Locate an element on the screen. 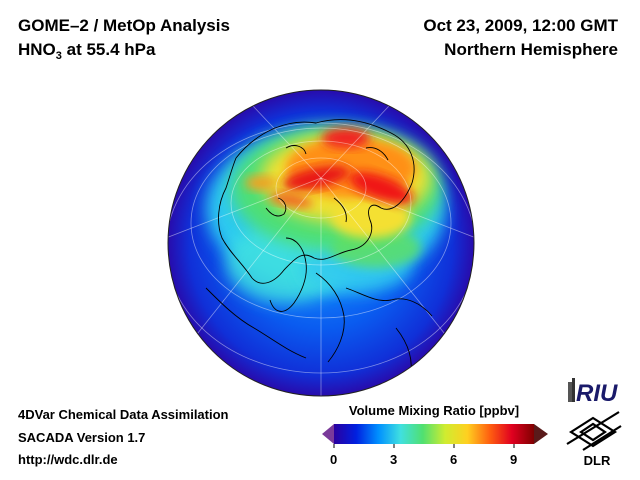 The image size is (640, 480). assimilation-method: 4DVar Chemical Data Assimilation is located at coordinates (123, 414).